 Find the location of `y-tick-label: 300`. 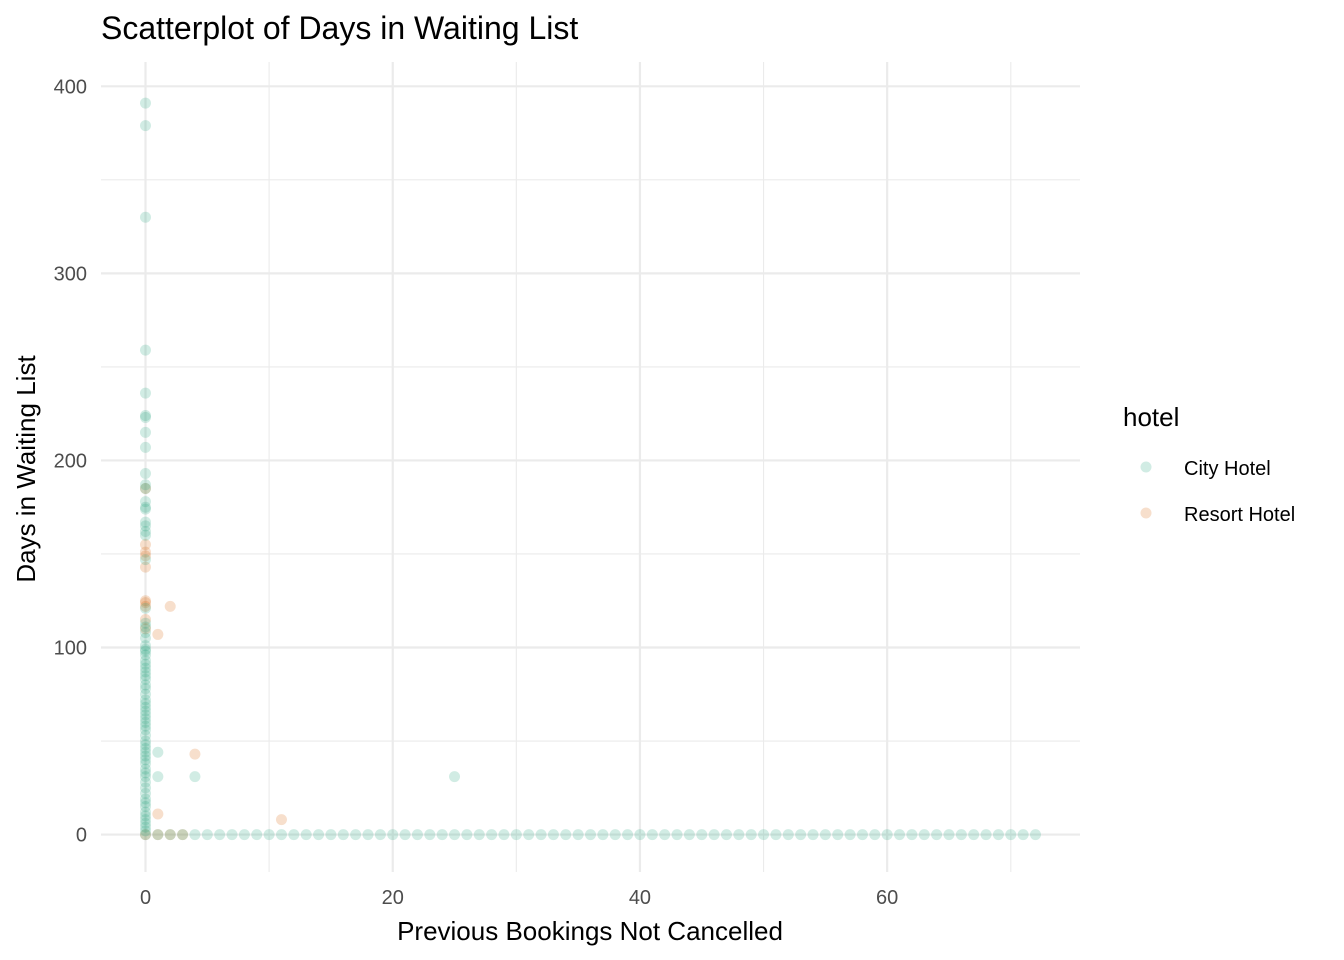

y-tick-label: 300 is located at coordinates (70, 274).